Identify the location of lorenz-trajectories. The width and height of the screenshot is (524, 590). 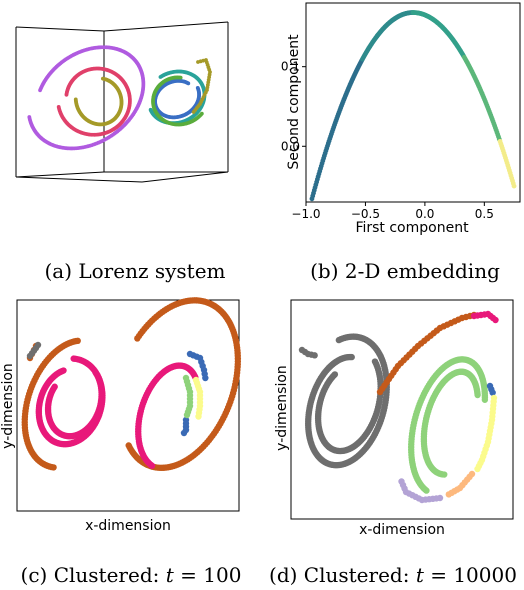
(119, 98).